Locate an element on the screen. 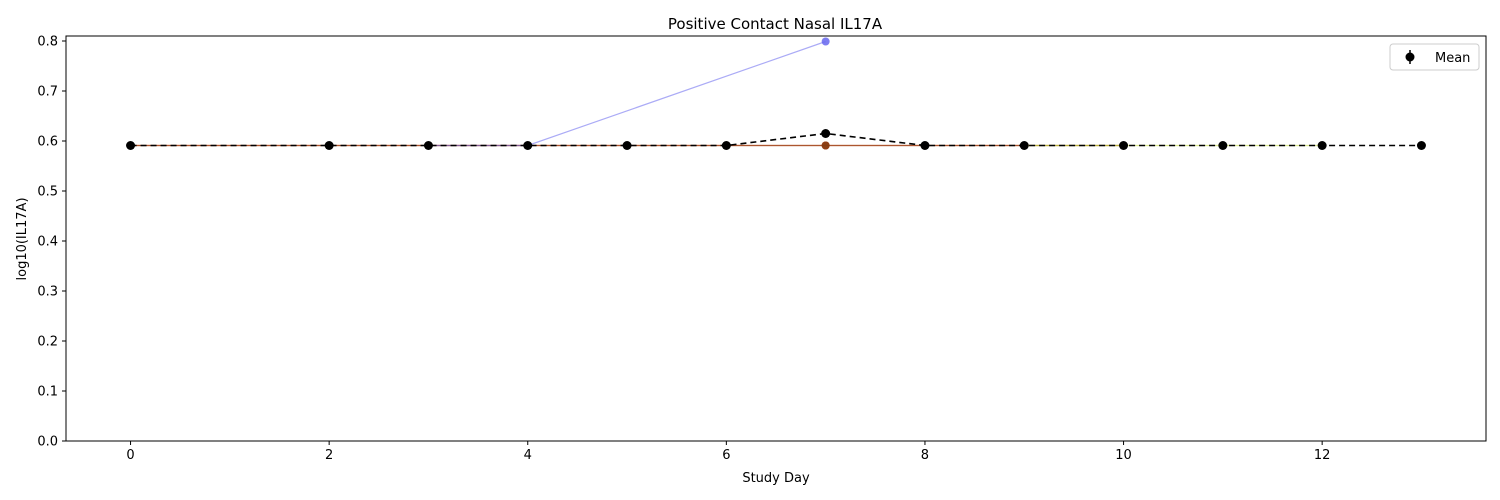  y-tick-label: 0.8 is located at coordinates (47, 42).